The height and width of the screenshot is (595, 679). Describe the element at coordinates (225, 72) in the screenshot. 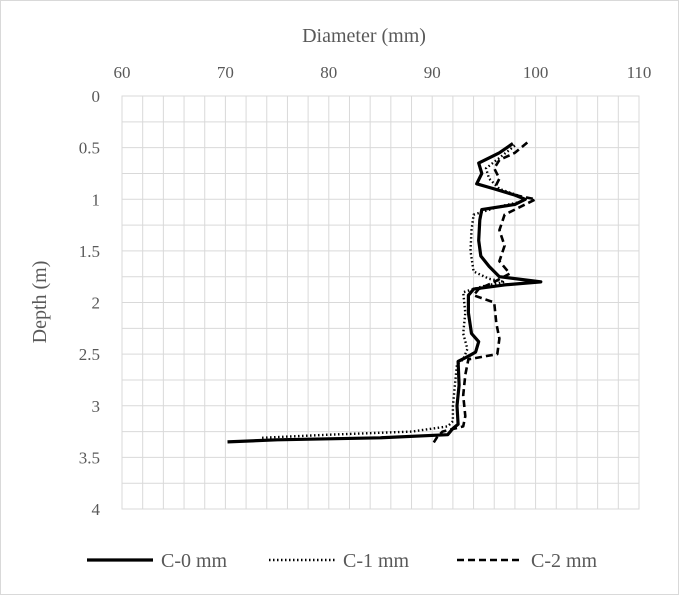

I see `x-tick-label: 70` at that location.